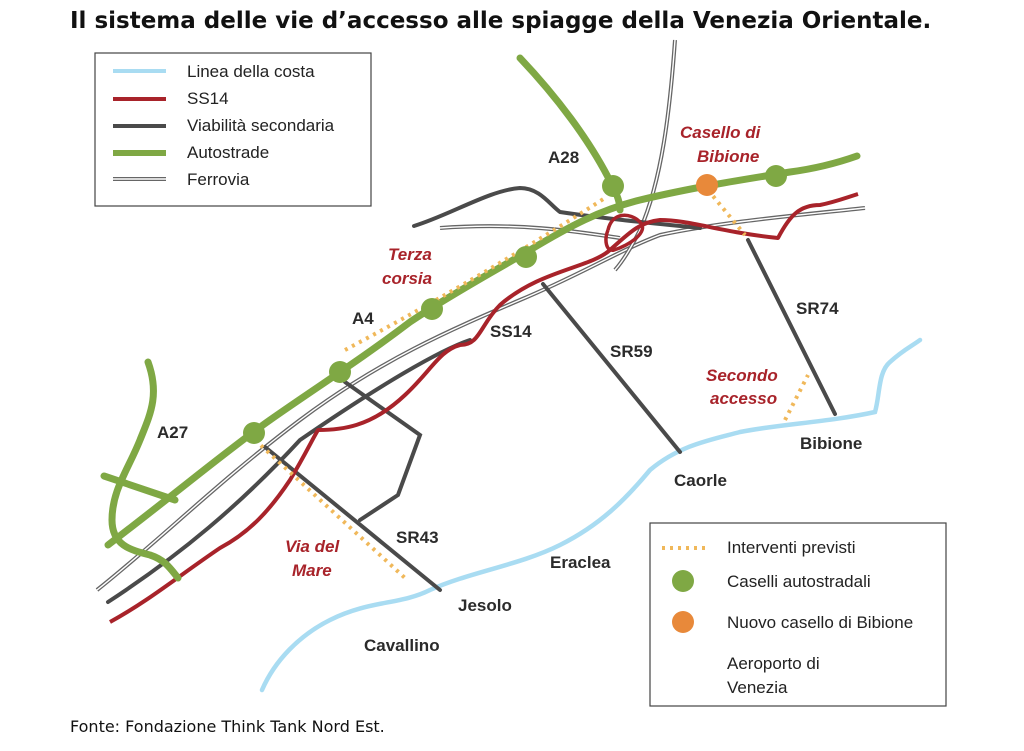  I want to click on legend-item-ss14: SS14, so click(208, 98).